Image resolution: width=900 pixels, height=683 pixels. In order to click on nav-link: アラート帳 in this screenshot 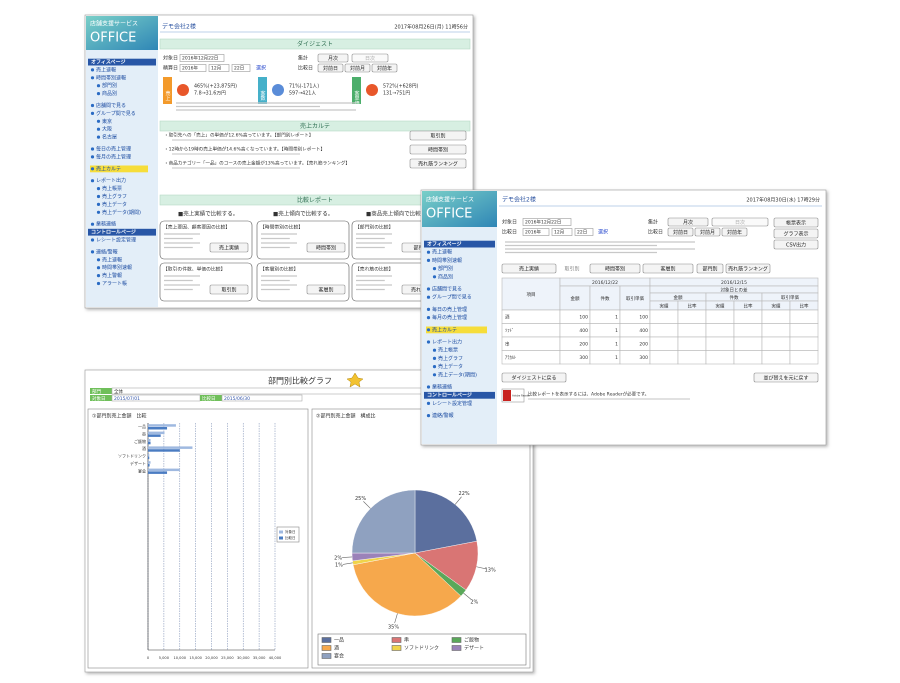, I will do `click(114, 283)`.